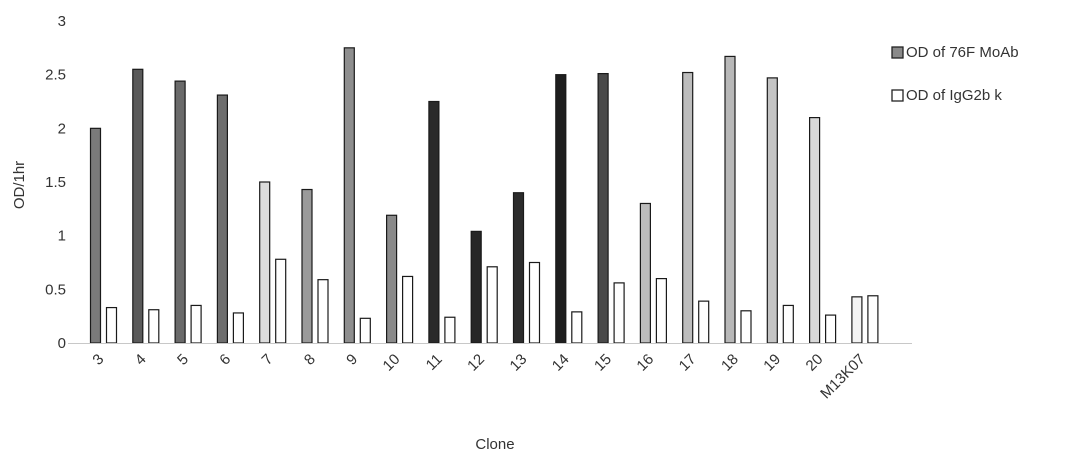 The image size is (1086, 458). What do you see at coordinates (897, 95) in the screenshot?
I see `legend-swatch-igg2b-k` at bounding box center [897, 95].